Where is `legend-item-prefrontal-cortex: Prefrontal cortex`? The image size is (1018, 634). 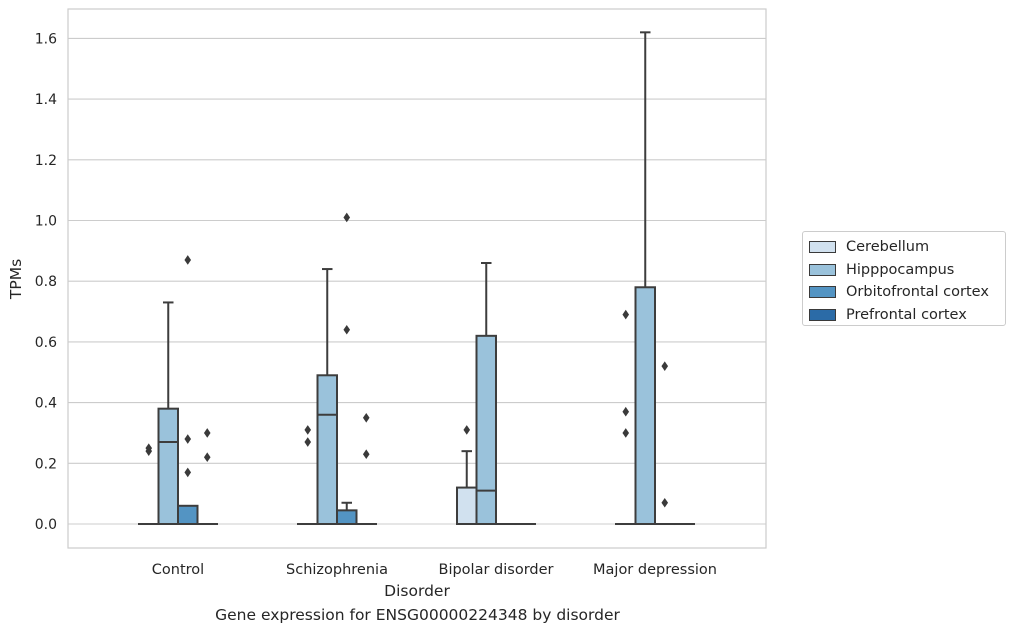
legend-item-prefrontal-cortex: Prefrontal cortex is located at coordinates (907, 315).